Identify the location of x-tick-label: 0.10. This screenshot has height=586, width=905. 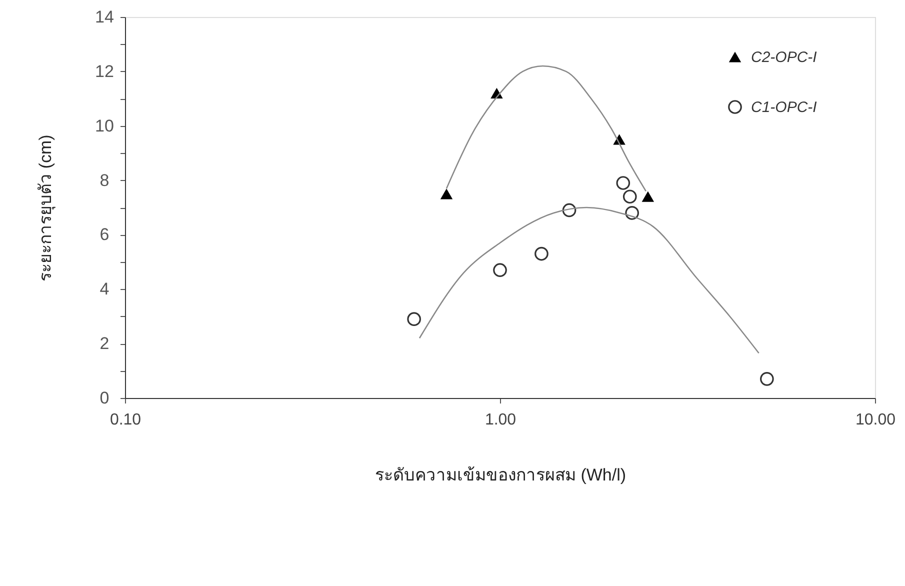
(126, 420).